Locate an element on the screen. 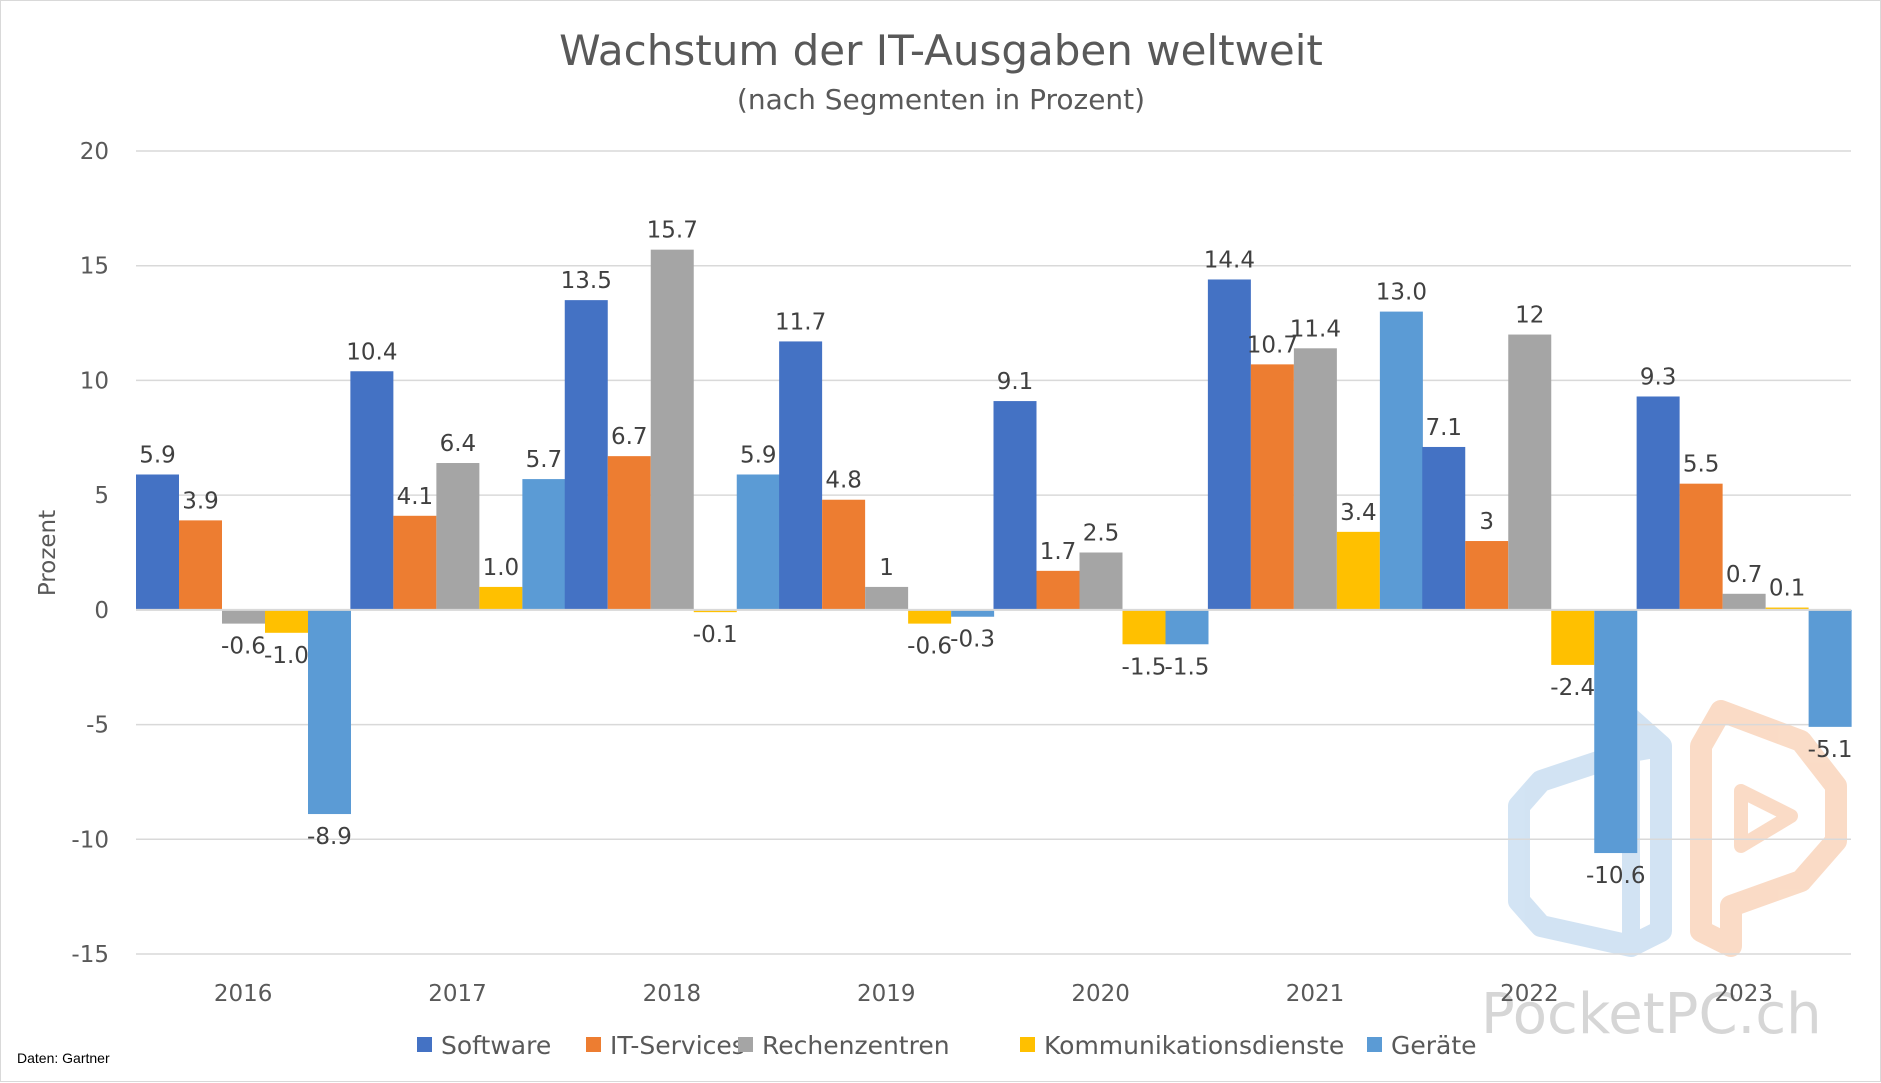 Image resolution: width=1881 pixels, height=1083 pixels. watermark: PocketPC.ch is located at coordinates (1664, 872).